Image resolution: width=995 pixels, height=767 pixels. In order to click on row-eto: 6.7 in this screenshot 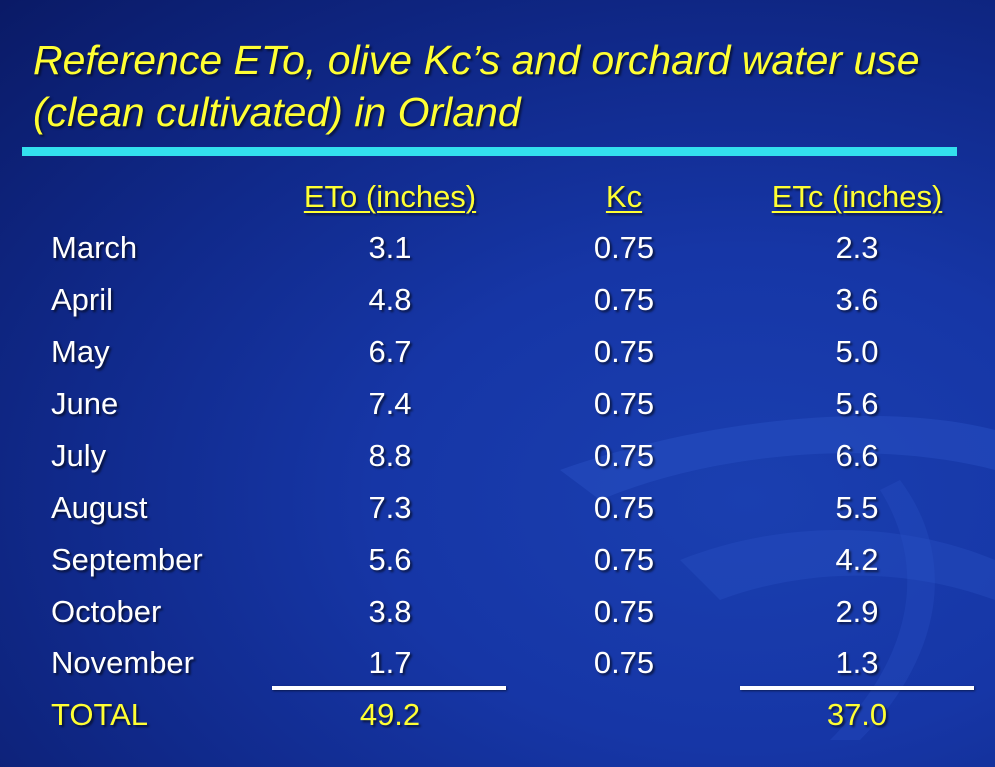, I will do `click(390, 351)`.